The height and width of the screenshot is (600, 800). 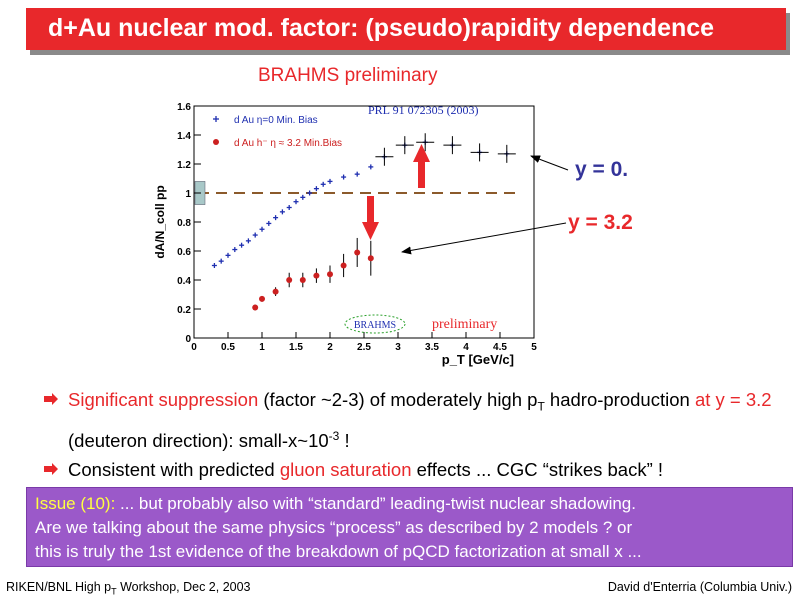 I want to click on reference-annotation: PRL 91 072305 (2003), so click(x=423, y=110).